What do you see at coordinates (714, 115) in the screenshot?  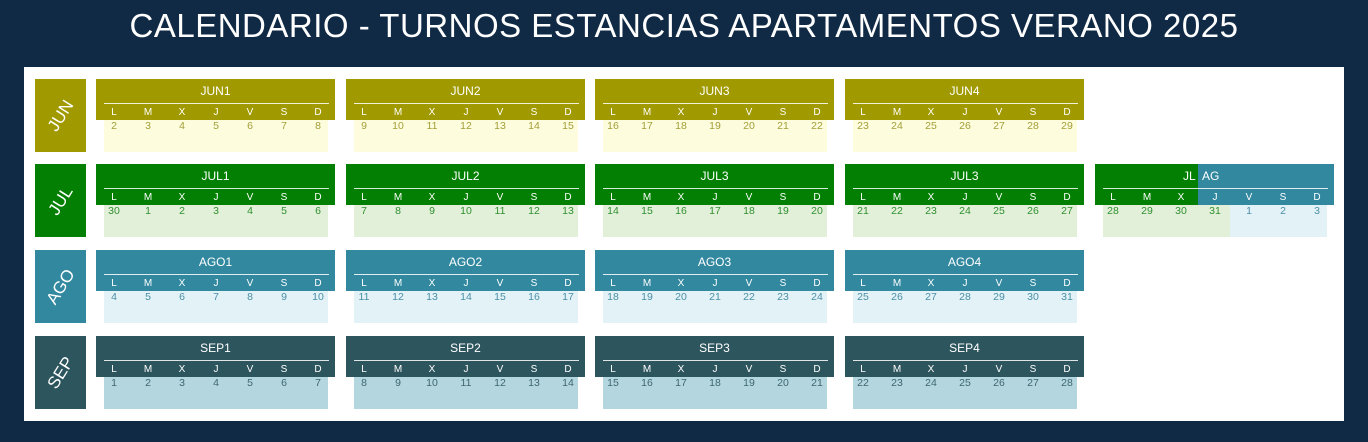 I see `week-block: JUN3 L M X J V S D 16 17 18 19 20 21 22` at bounding box center [714, 115].